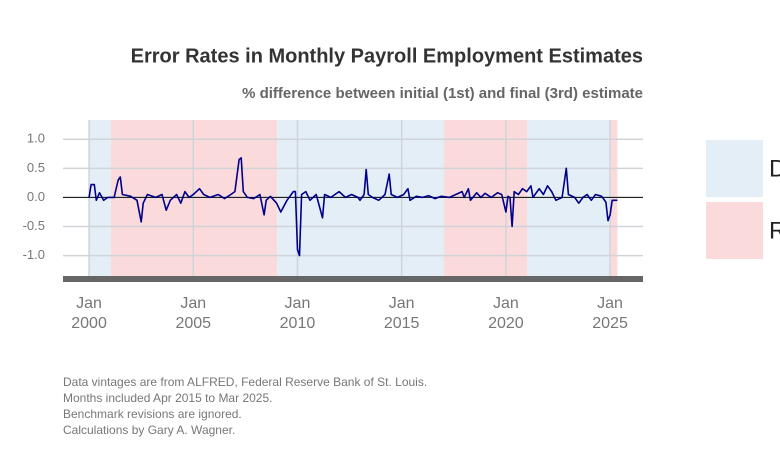  I want to click on y-tick-label: -1.0, so click(34, 254).